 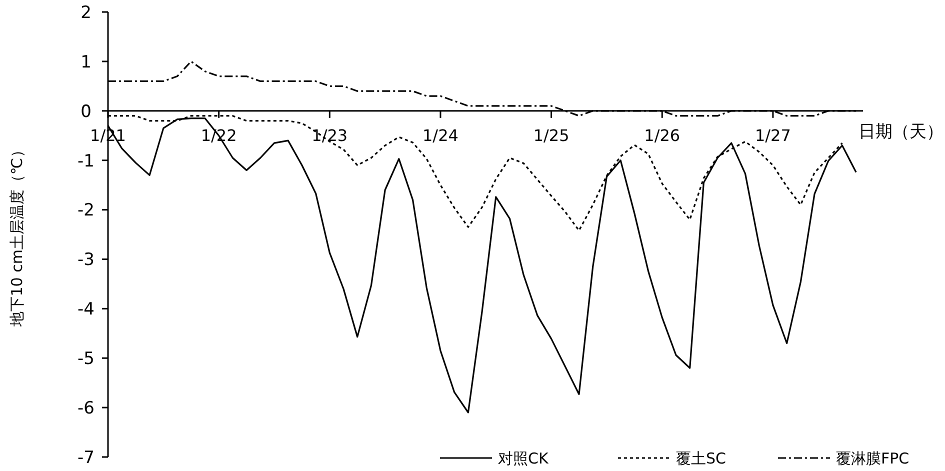 What do you see at coordinates (86, 12) in the screenshot?
I see `y-tick-label: 2` at bounding box center [86, 12].